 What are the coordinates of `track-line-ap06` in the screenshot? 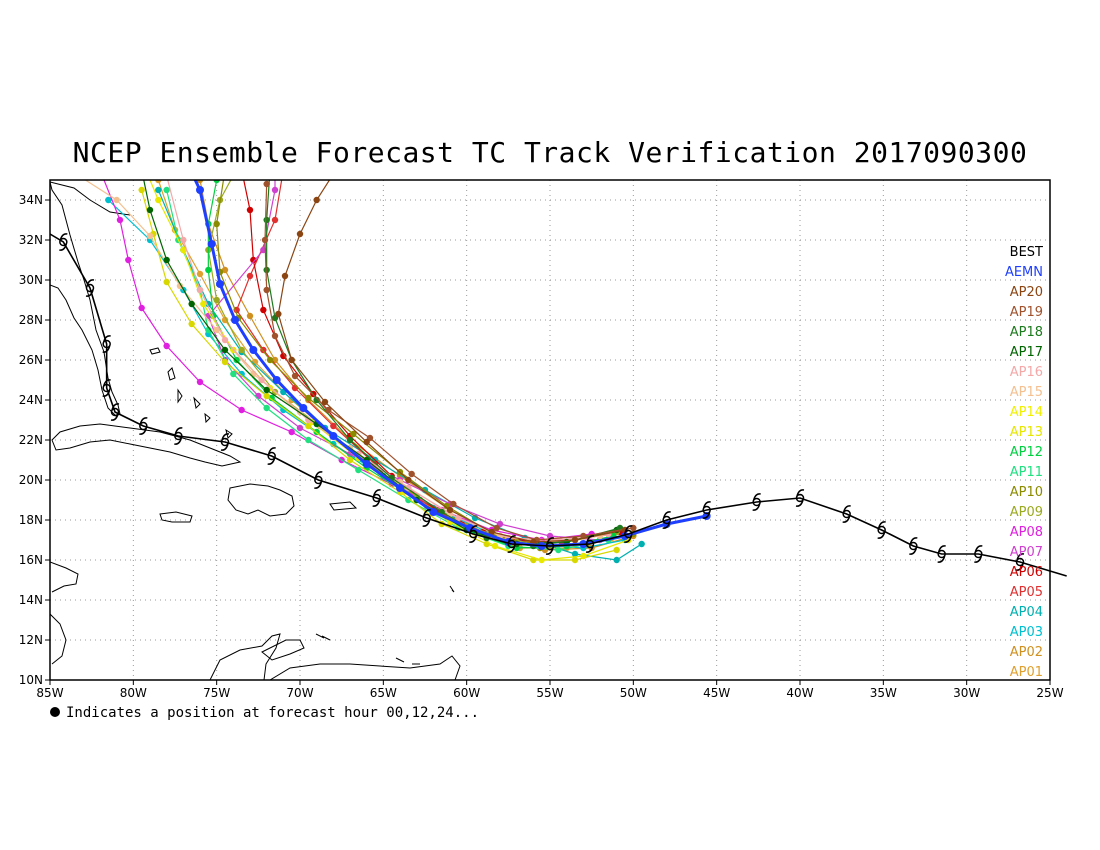 It's located at (432, 361).